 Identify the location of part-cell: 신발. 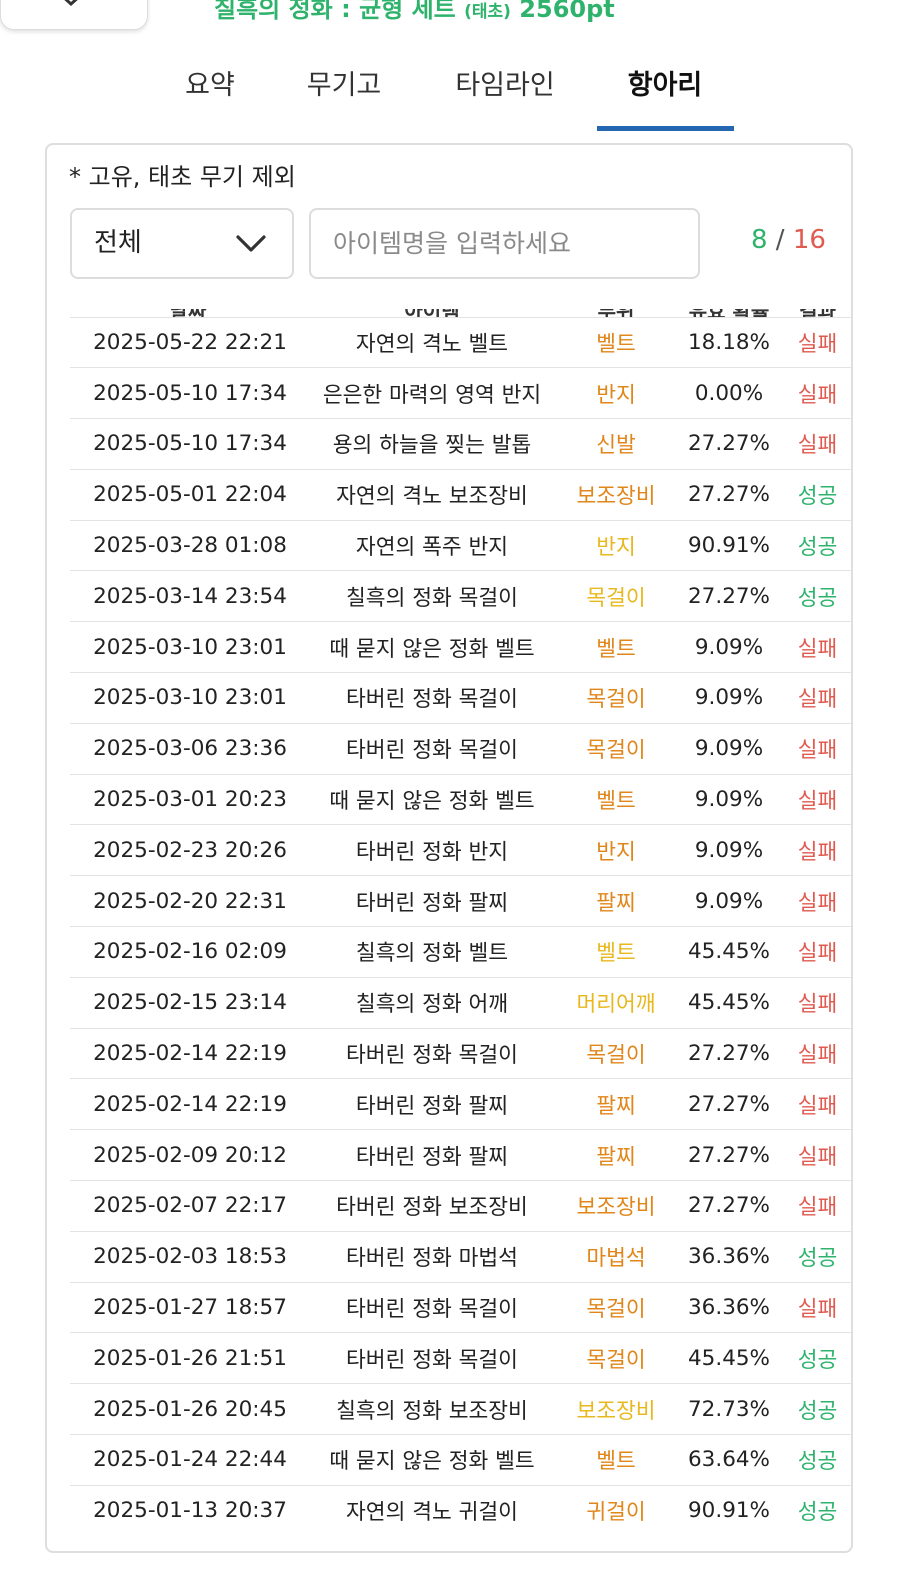
(616, 446).